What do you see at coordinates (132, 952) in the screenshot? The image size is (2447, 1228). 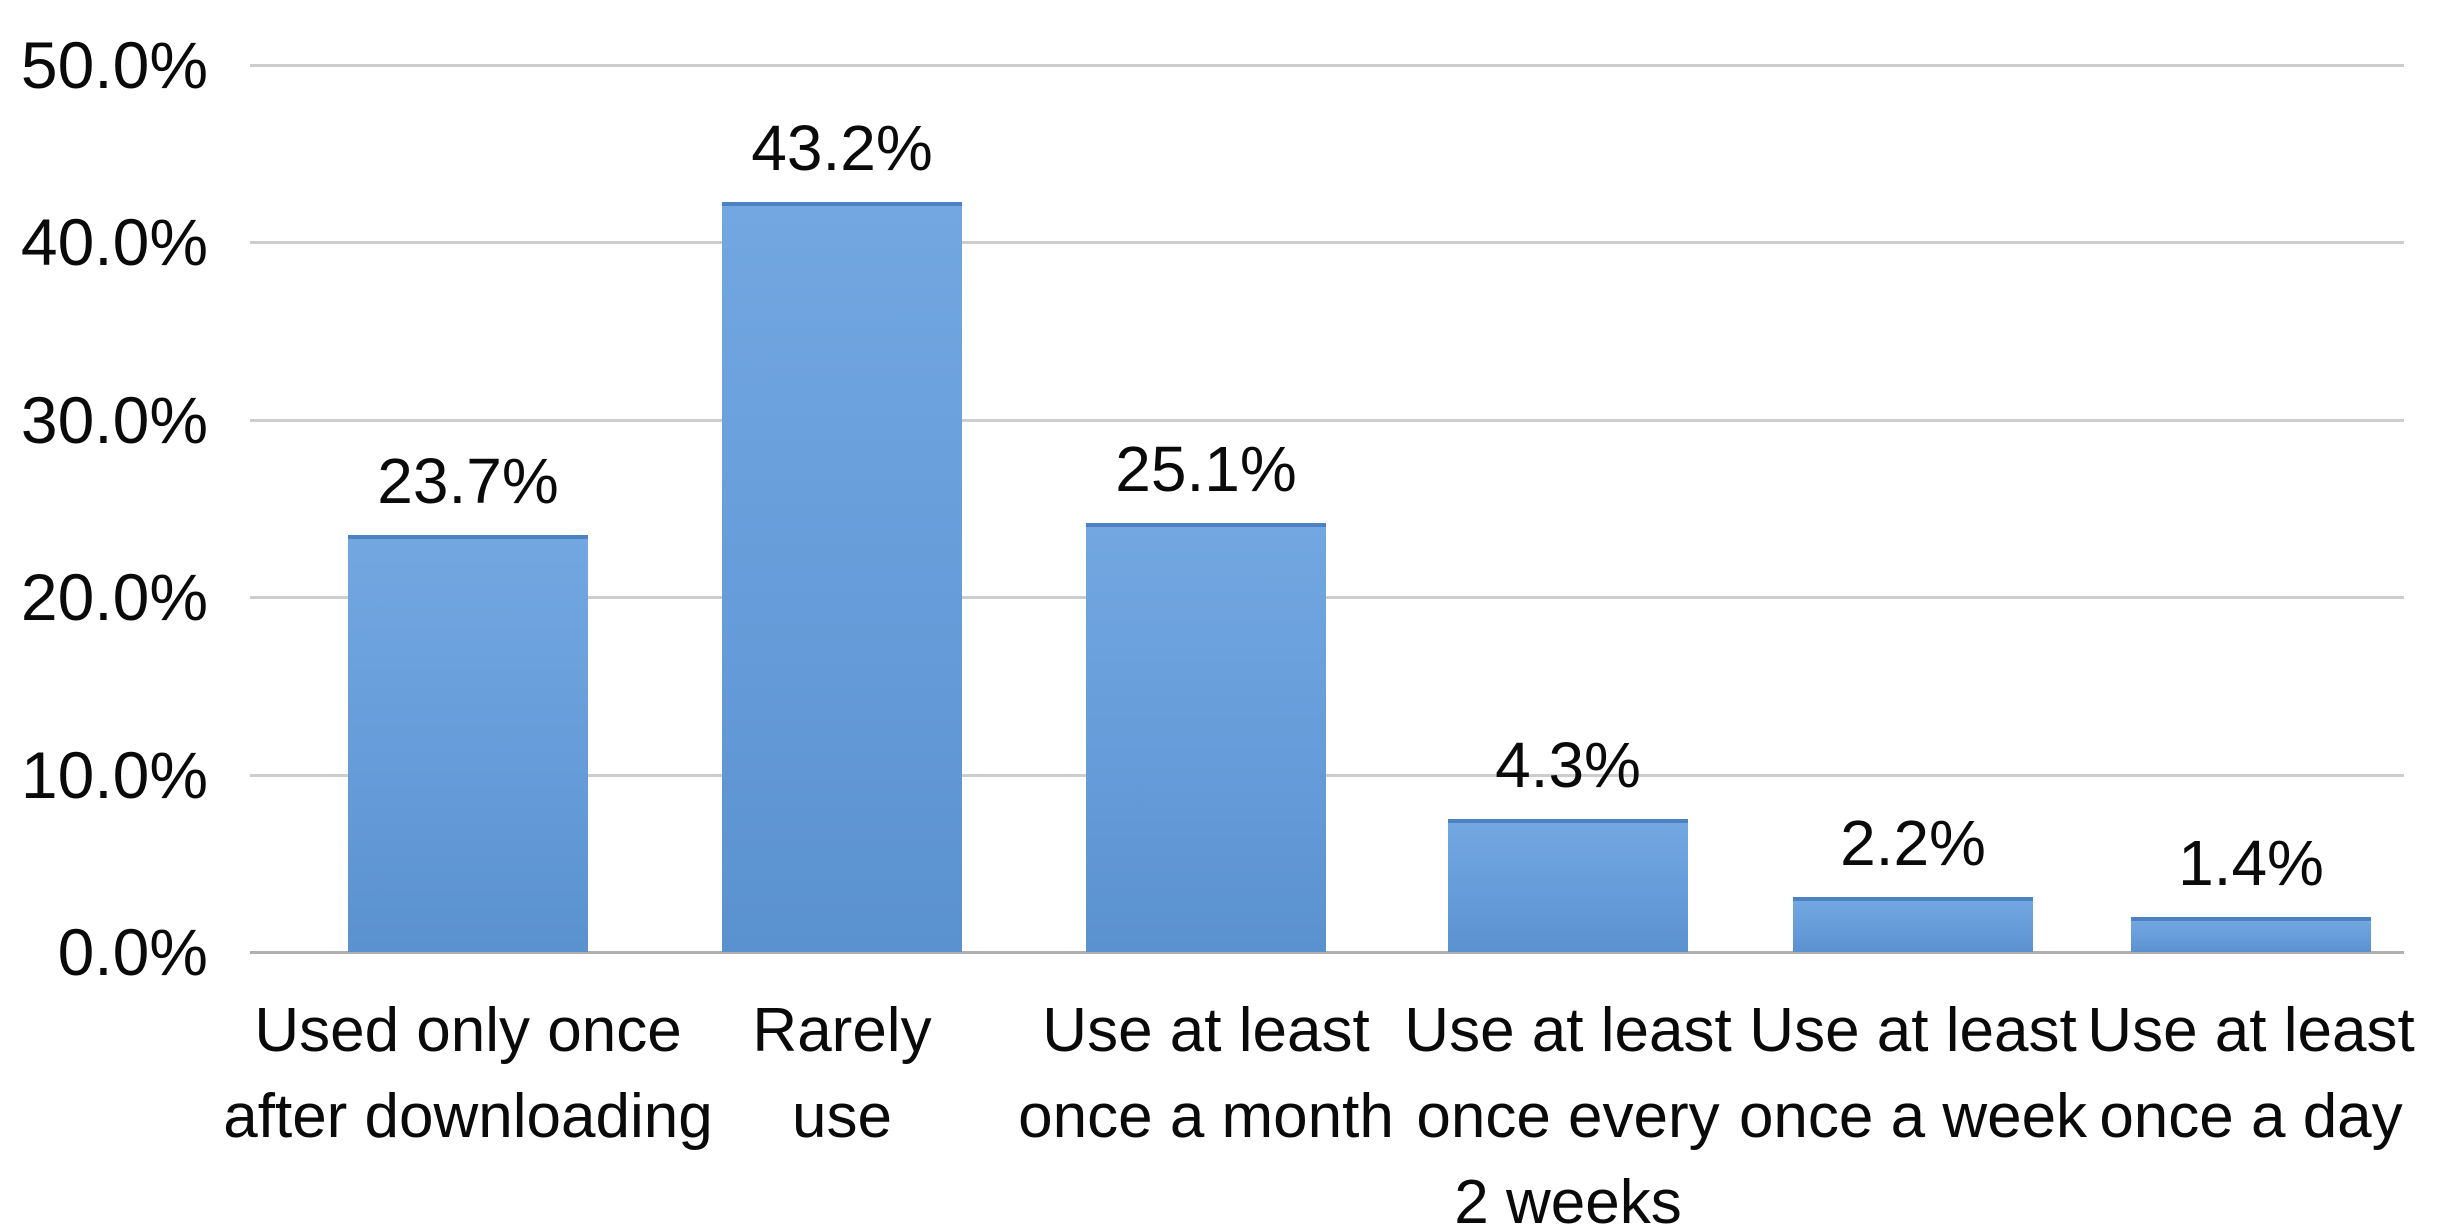 I see `y-axis-tick-label: 0.0%` at bounding box center [132, 952].